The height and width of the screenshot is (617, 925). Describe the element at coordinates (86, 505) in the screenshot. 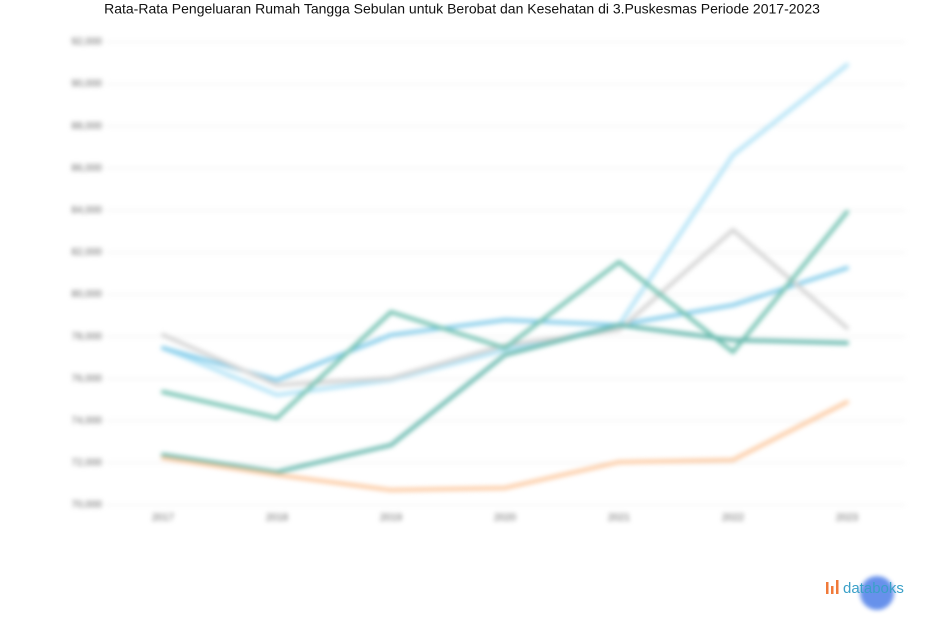

I see `y-tick-label: 70,000` at that location.